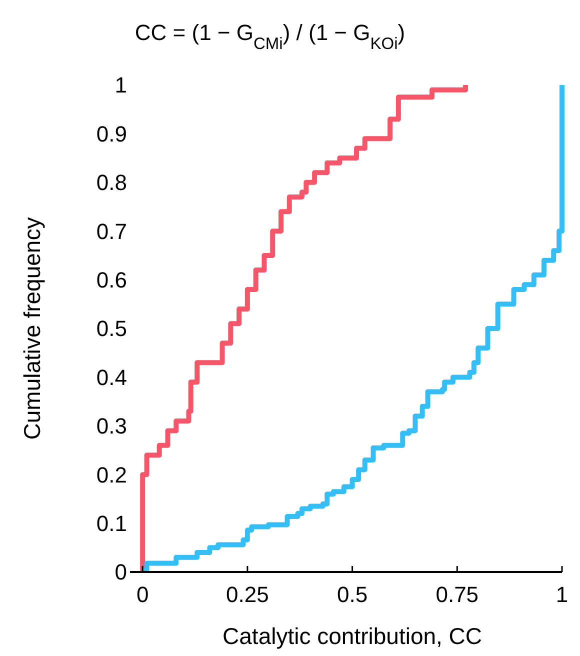 The width and height of the screenshot is (580, 656). I want to click on y-tick-label: 0.8, so click(111, 183).